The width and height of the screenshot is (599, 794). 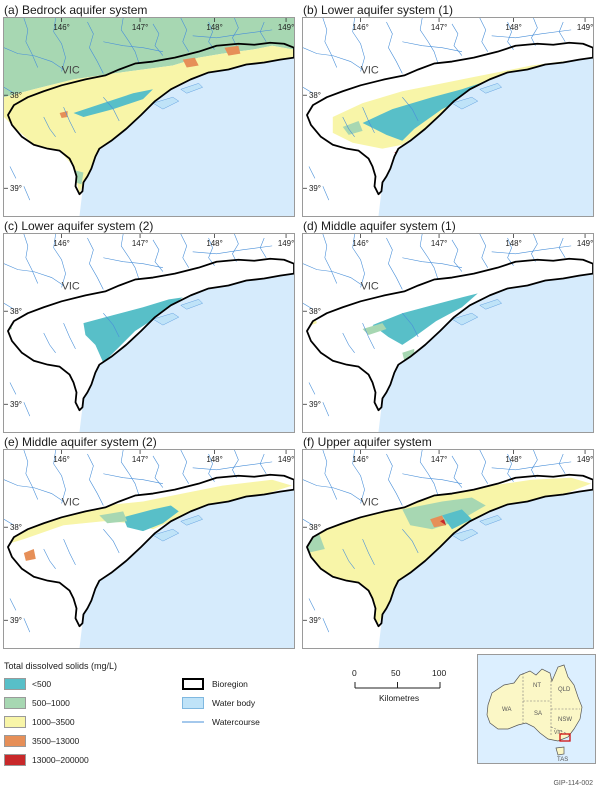 What do you see at coordinates (537, 686) in the screenshot?
I see `inset-label-nt: NT` at bounding box center [537, 686].